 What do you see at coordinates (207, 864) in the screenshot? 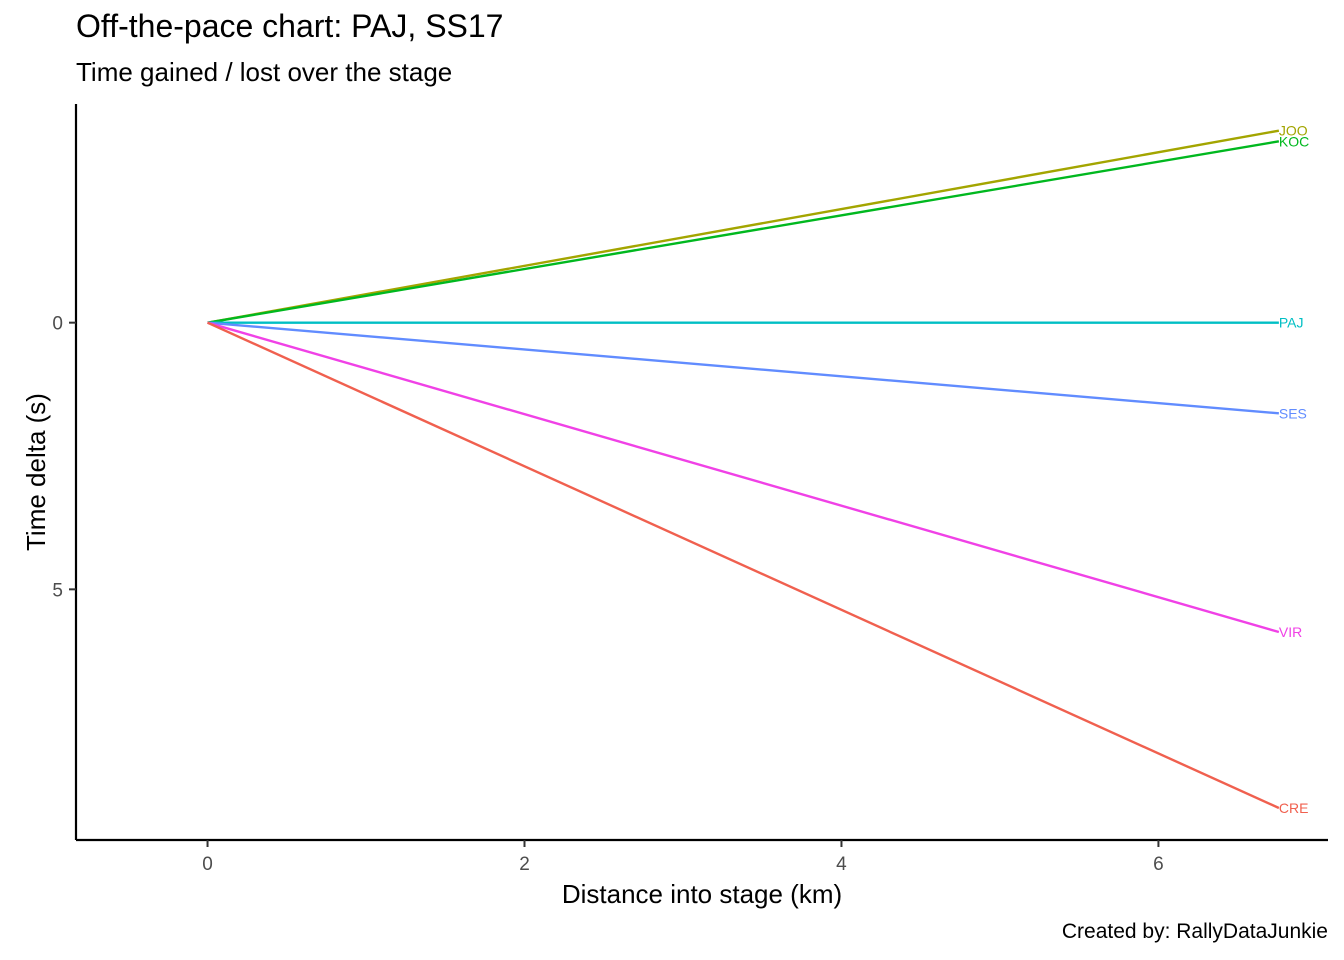
I see `x-tick-label: 0` at bounding box center [207, 864].